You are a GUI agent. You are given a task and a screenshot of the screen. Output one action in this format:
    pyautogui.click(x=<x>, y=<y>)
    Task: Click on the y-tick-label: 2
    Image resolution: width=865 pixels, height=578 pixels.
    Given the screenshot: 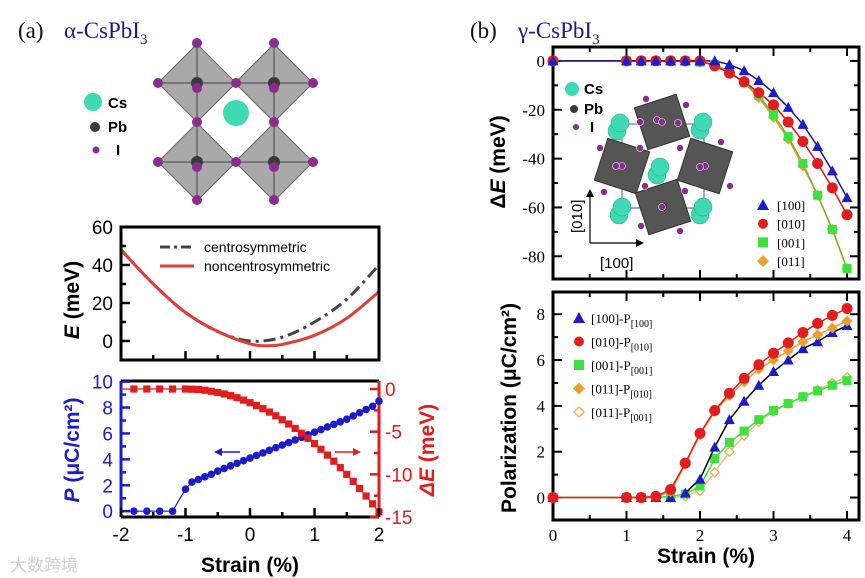 What is the action you would take?
    pyautogui.click(x=541, y=452)
    